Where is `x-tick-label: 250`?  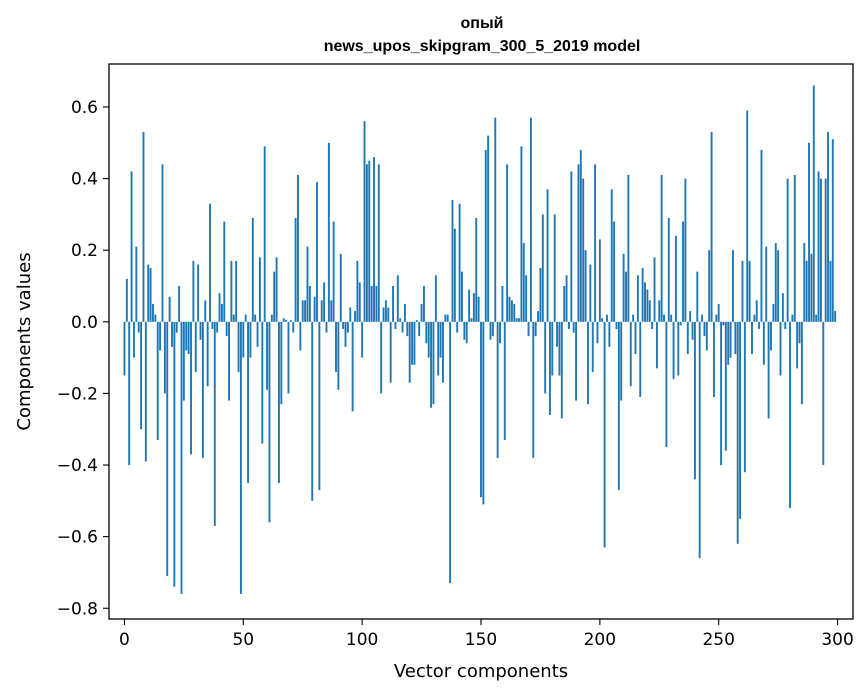
x-tick-label: 250 is located at coordinates (718, 640).